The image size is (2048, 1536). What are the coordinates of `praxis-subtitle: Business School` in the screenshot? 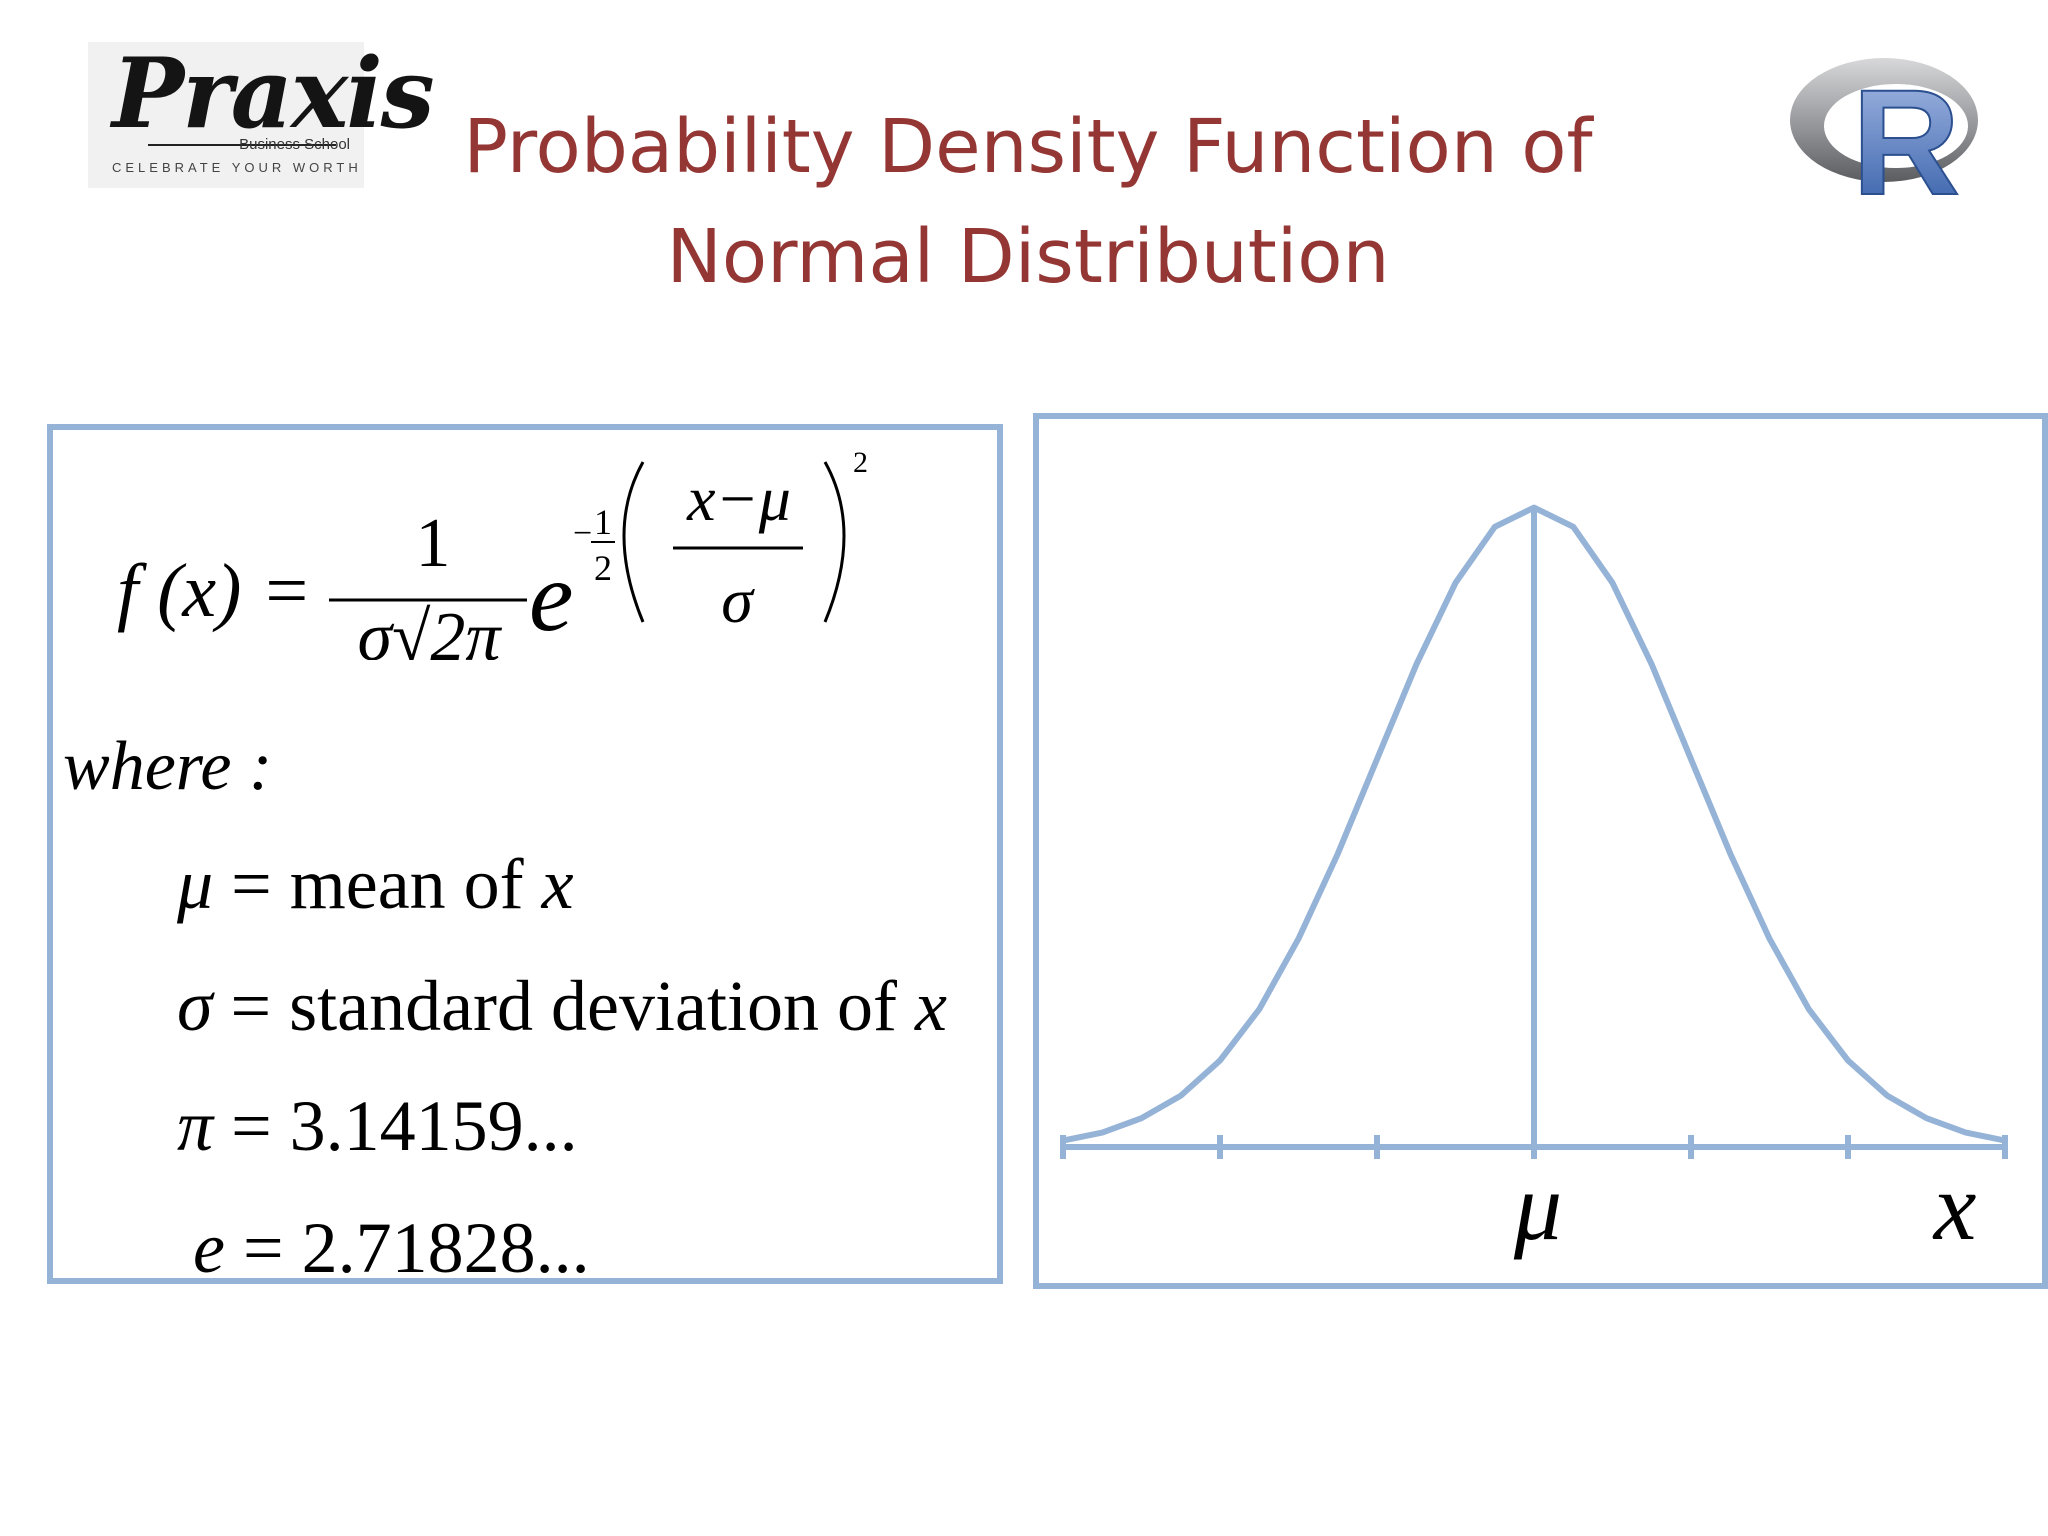 It's located at (294, 144).